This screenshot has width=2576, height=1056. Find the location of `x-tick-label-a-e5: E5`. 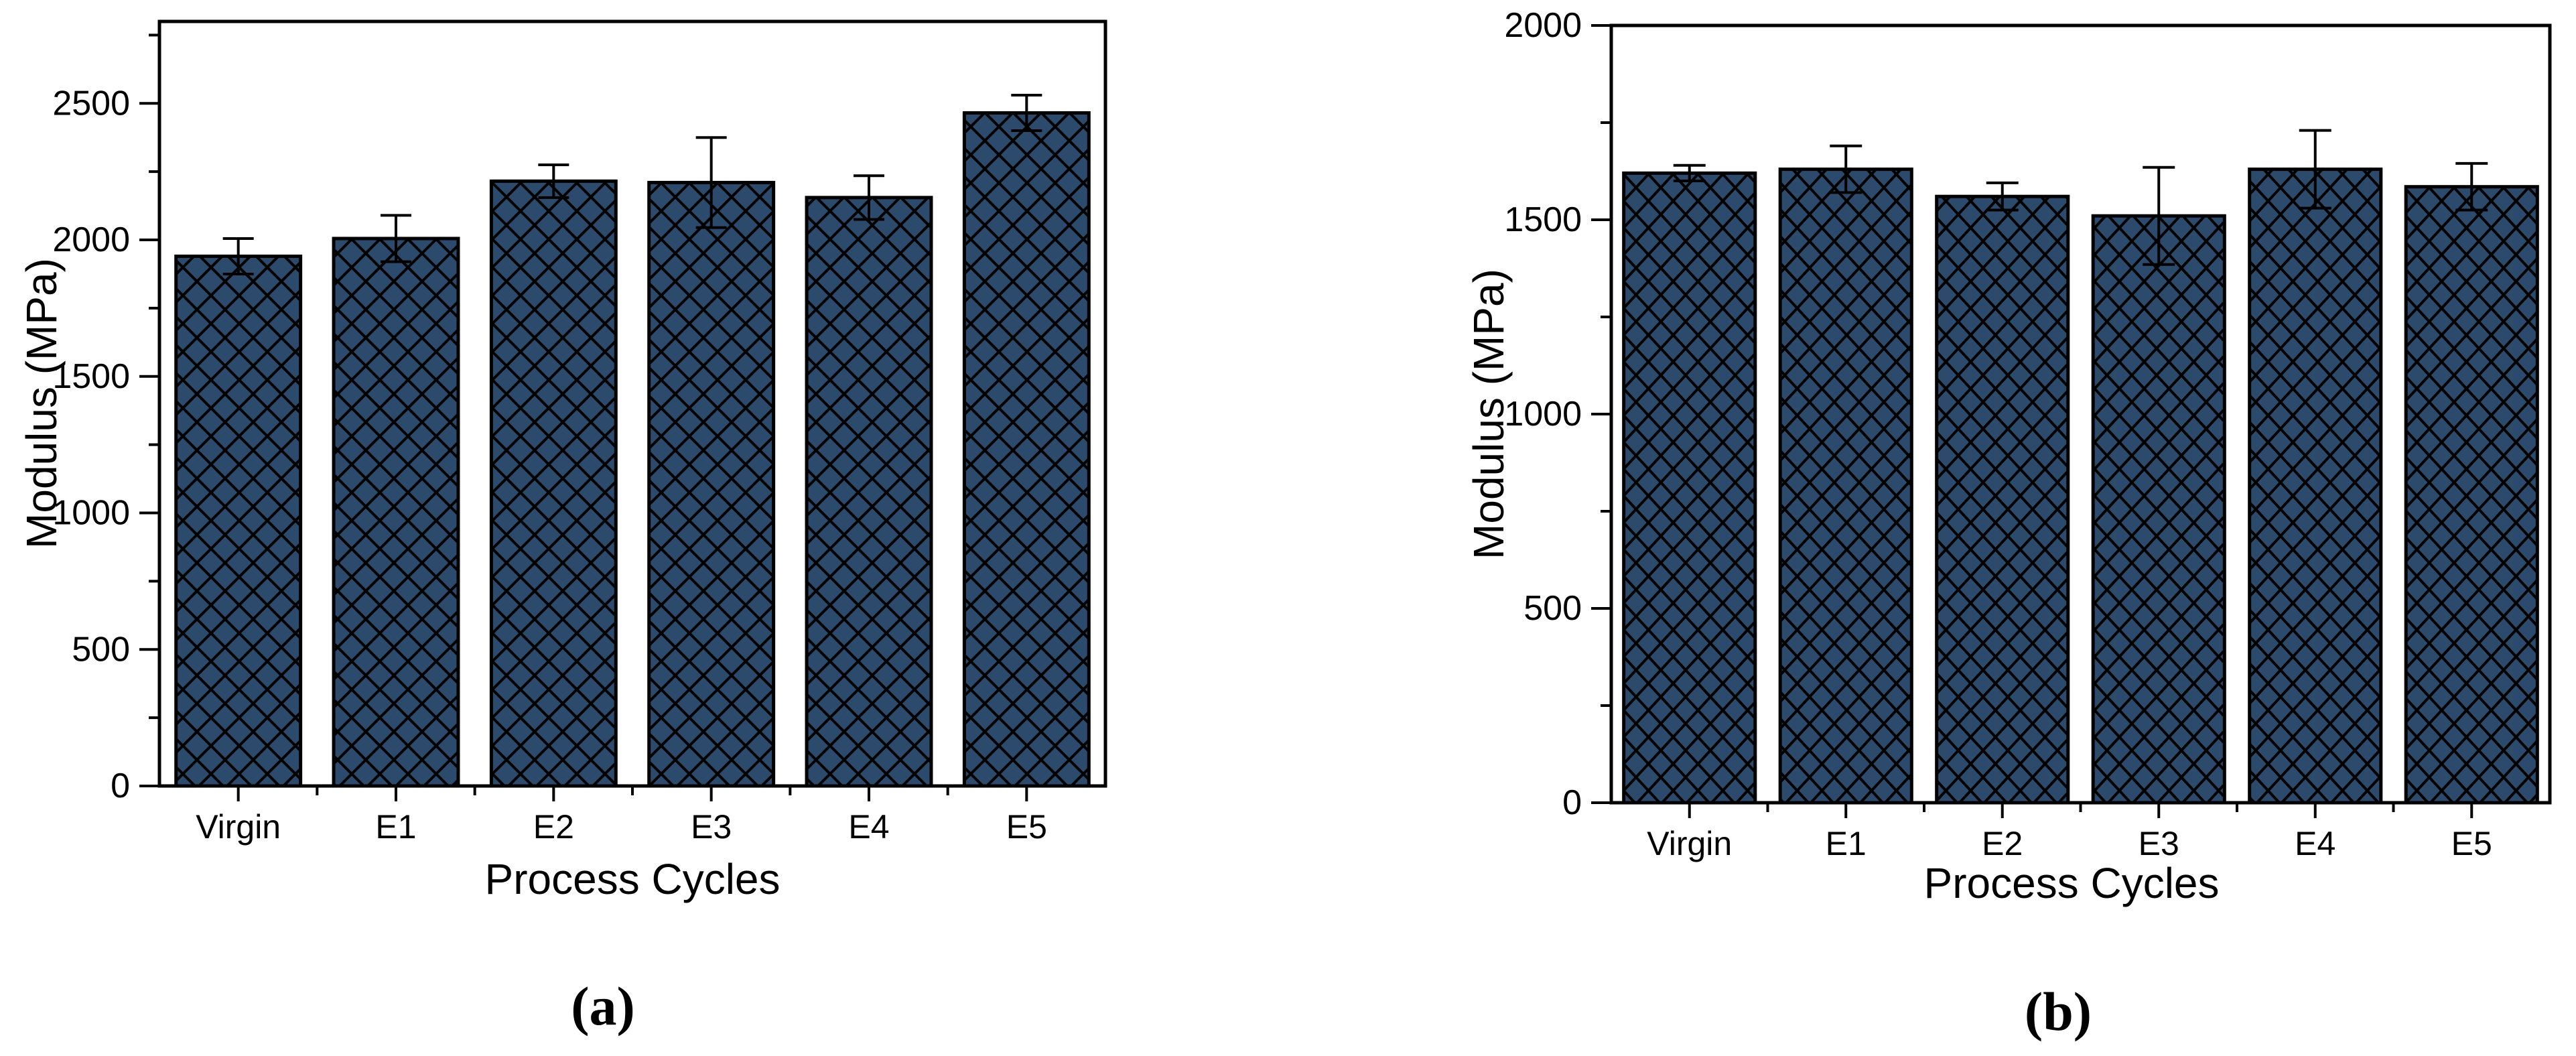

x-tick-label-a-e5: E5 is located at coordinates (1027, 827).